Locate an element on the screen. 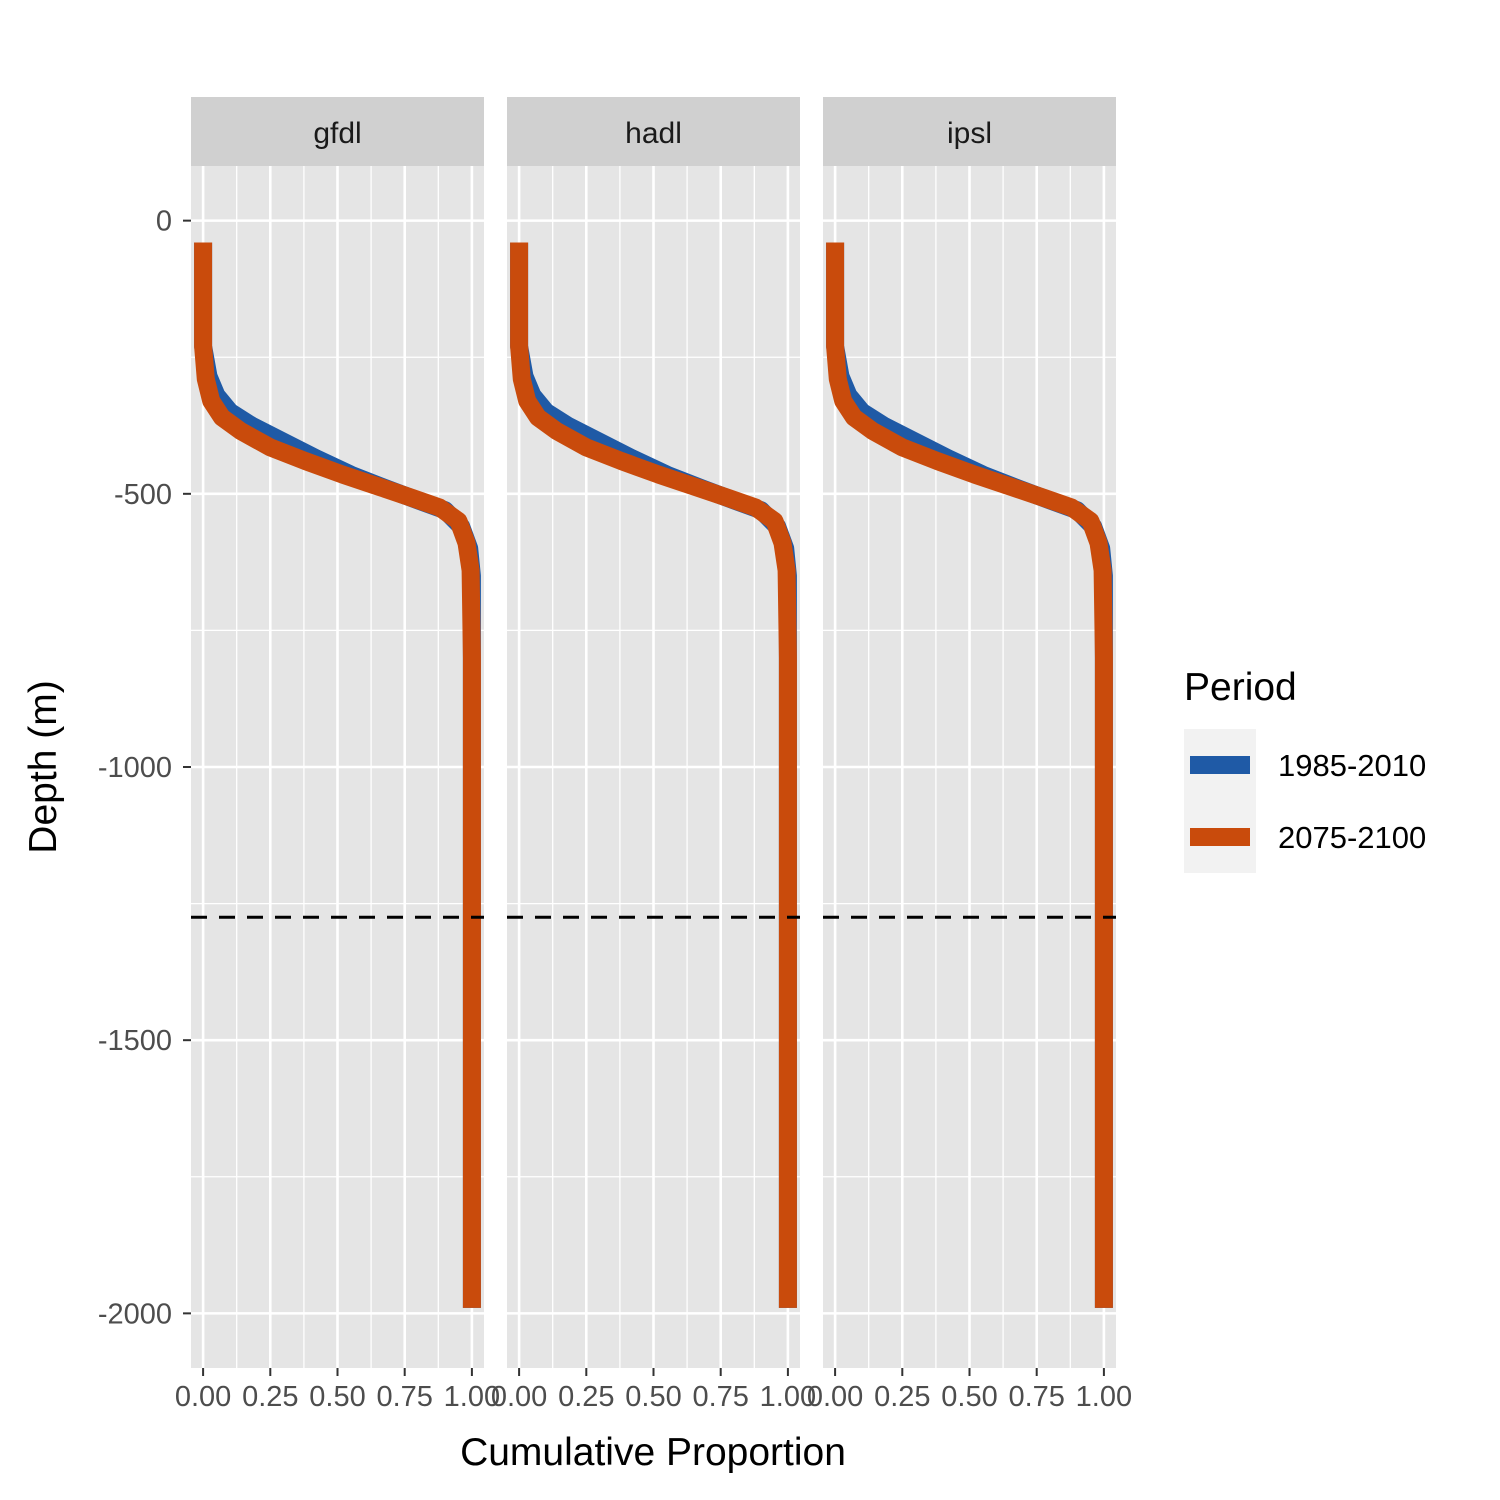 The height and width of the screenshot is (1500, 1500). legend-title: Period is located at coordinates (1240, 687).